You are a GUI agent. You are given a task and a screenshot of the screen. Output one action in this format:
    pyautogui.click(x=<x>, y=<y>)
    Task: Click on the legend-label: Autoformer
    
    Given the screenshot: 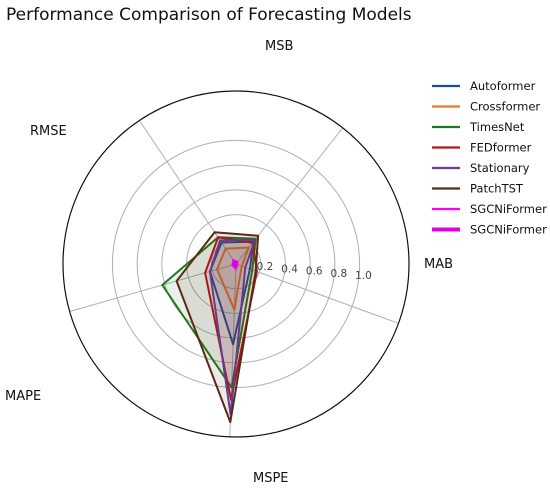 What is the action you would take?
    pyautogui.click(x=503, y=86)
    